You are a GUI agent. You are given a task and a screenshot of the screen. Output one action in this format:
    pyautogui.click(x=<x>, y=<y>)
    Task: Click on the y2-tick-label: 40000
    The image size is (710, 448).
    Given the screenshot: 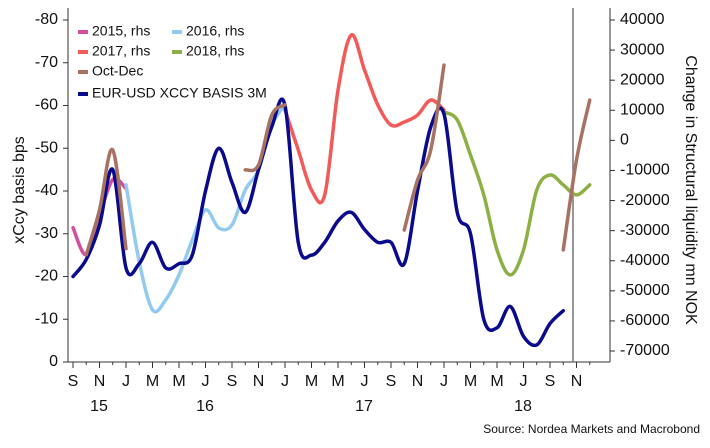 What is the action you would take?
    pyautogui.click(x=642, y=19)
    